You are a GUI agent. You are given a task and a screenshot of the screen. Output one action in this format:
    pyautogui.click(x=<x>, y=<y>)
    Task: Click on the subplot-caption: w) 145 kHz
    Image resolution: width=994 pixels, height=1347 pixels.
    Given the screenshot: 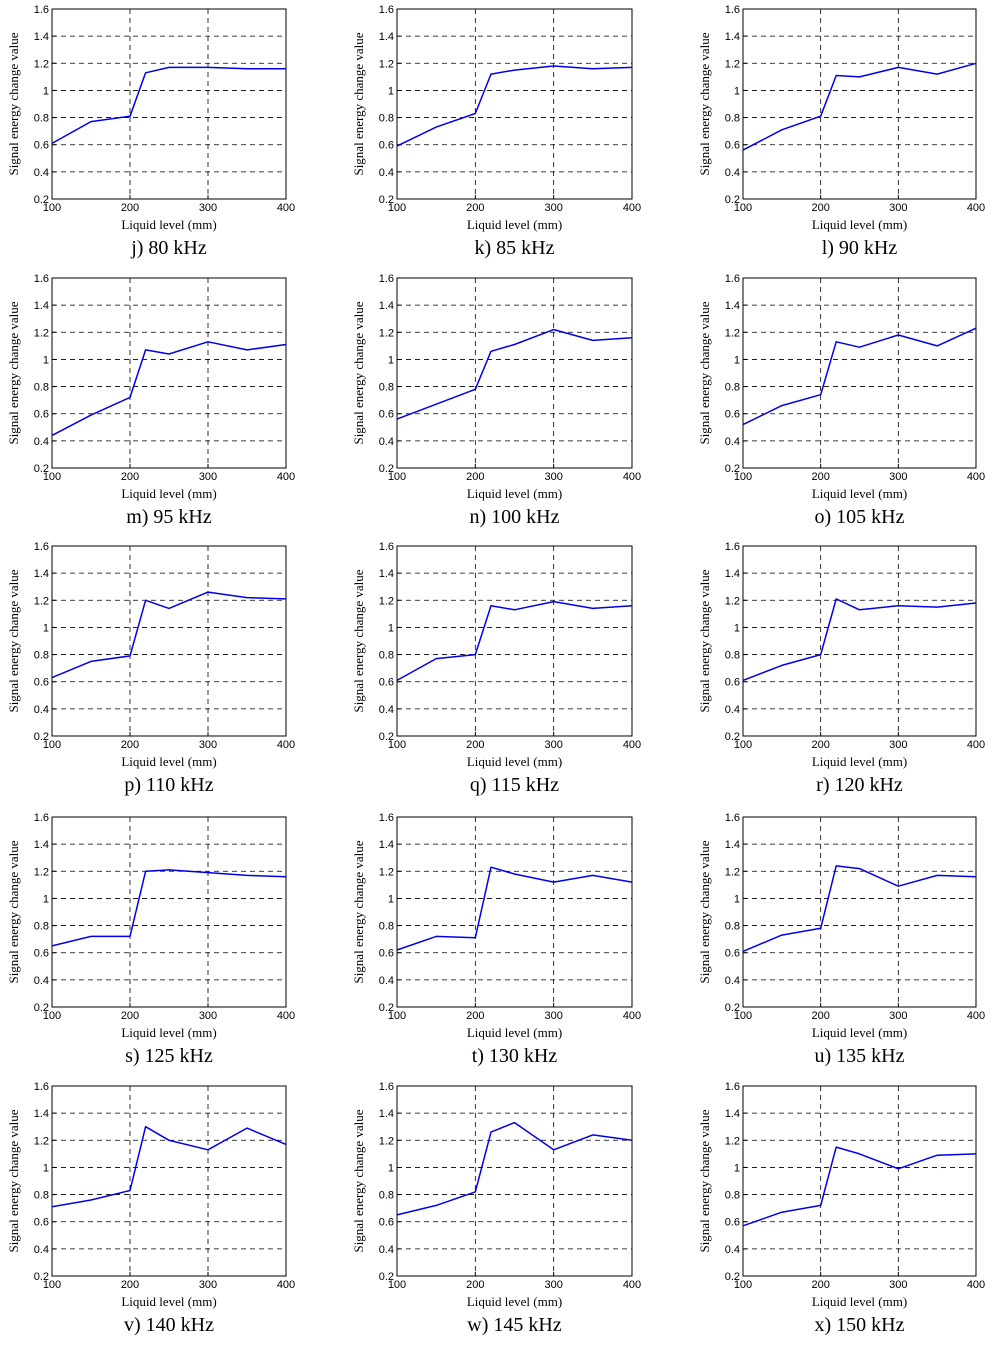 What is the action you would take?
    pyautogui.click(x=514, y=1325)
    